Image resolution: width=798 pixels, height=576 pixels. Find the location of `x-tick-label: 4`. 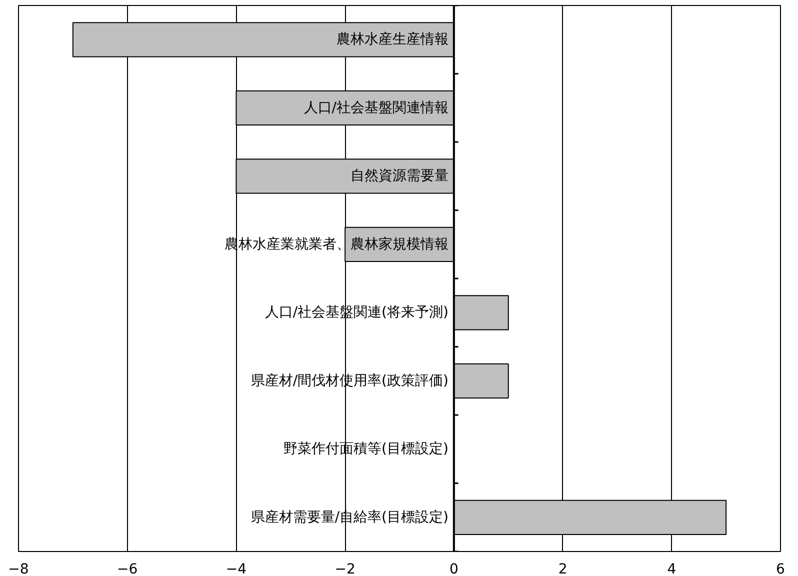

x-tick-label: 4 is located at coordinates (671, 569).